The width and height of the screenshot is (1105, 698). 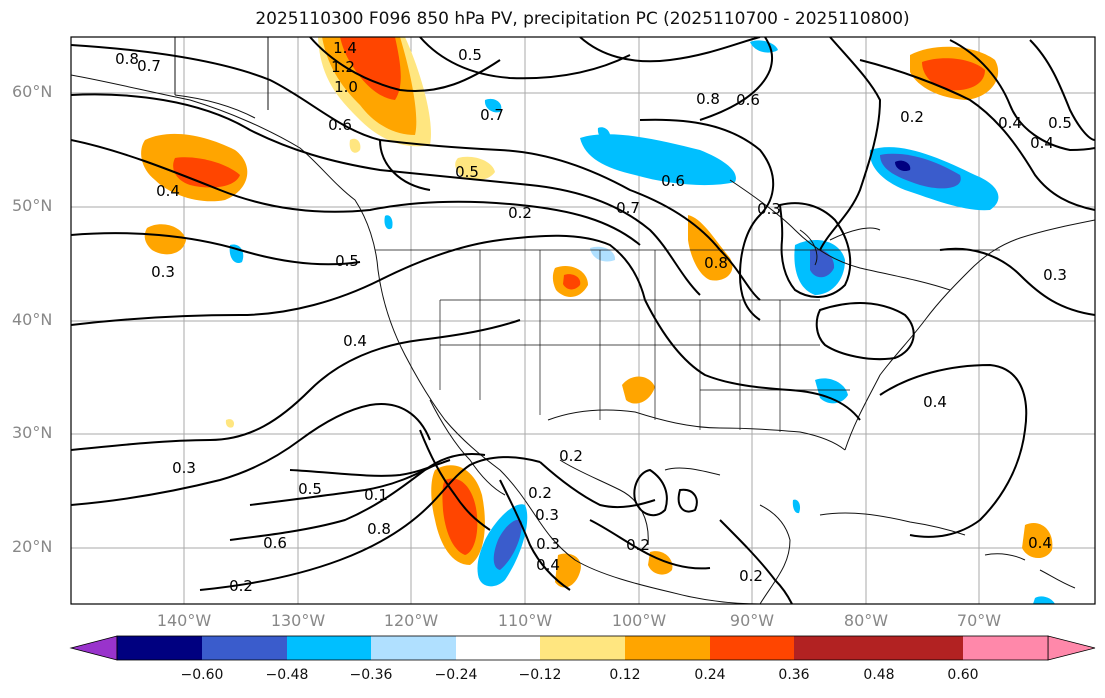 What do you see at coordinates (32, 319) in the screenshot?
I see `lat-tick-40n: 40°N` at bounding box center [32, 319].